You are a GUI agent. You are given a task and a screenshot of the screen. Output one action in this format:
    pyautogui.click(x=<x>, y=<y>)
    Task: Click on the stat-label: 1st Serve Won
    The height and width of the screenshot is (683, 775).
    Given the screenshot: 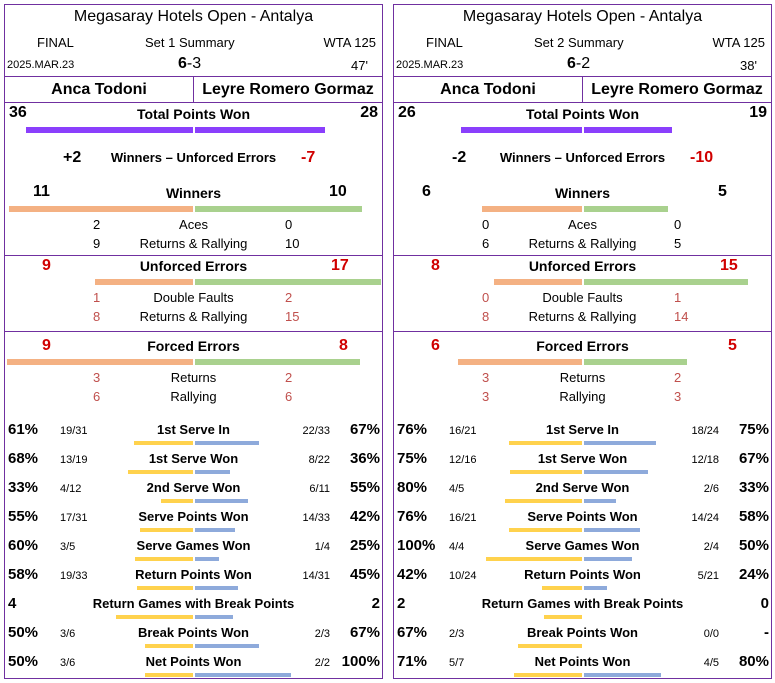 What is the action you would take?
    pyautogui.click(x=582, y=458)
    